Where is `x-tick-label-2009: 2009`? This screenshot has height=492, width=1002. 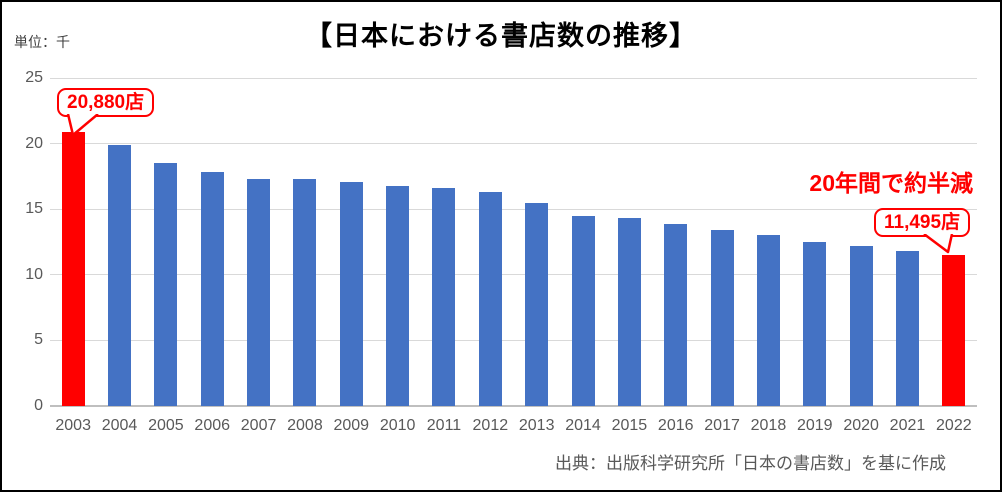 x-tick-label-2009: 2009 is located at coordinates (351, 425).